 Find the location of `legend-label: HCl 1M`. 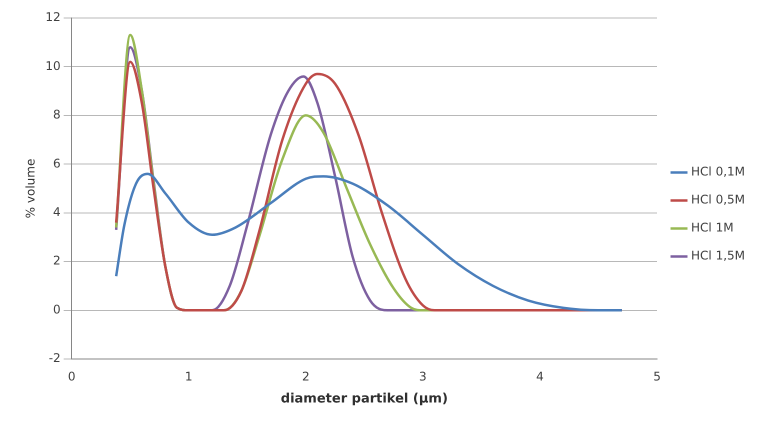

legend-label: HCl 1M is located at coordinates (712, 227).